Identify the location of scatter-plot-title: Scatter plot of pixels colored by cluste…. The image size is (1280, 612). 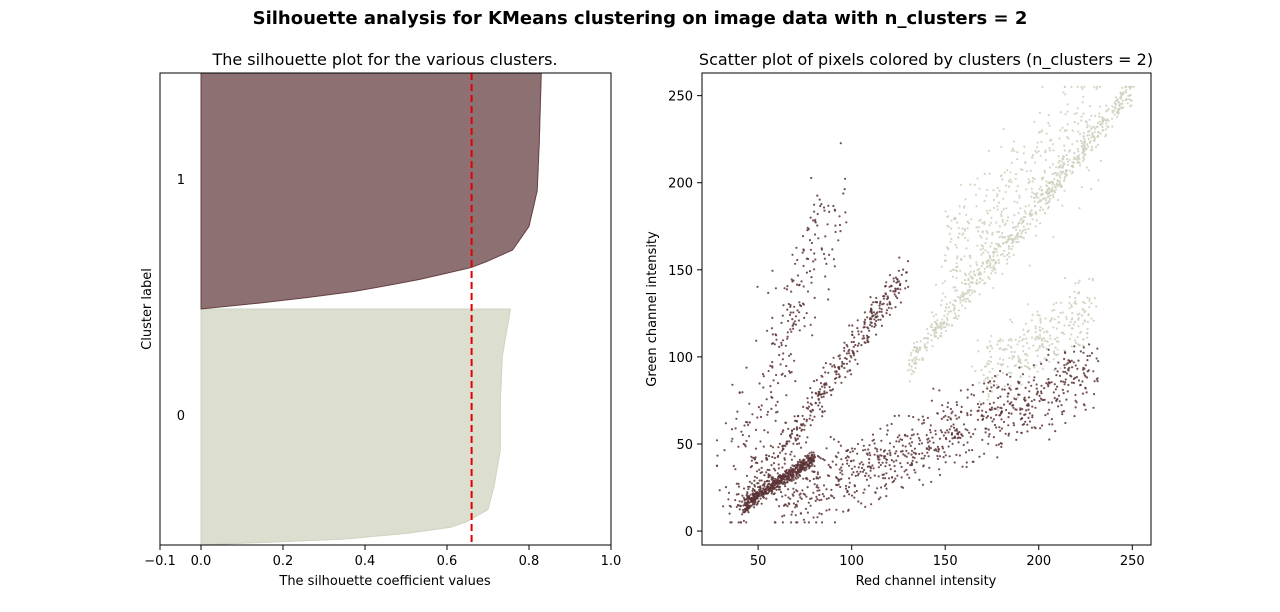
(926, 60).